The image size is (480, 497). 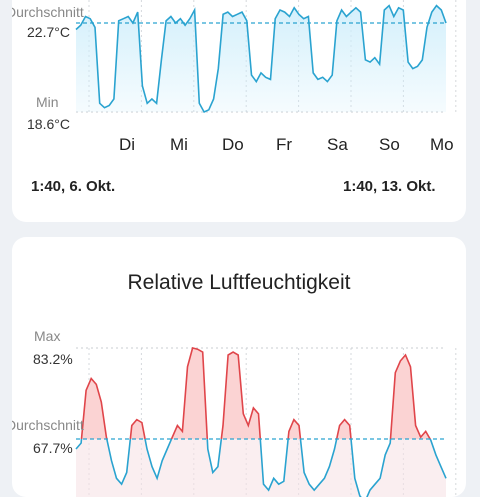 What do you see at coordinates (389, 144) in the screenshot?
I see `day-label-so: So` at bounding box center [389, 144].